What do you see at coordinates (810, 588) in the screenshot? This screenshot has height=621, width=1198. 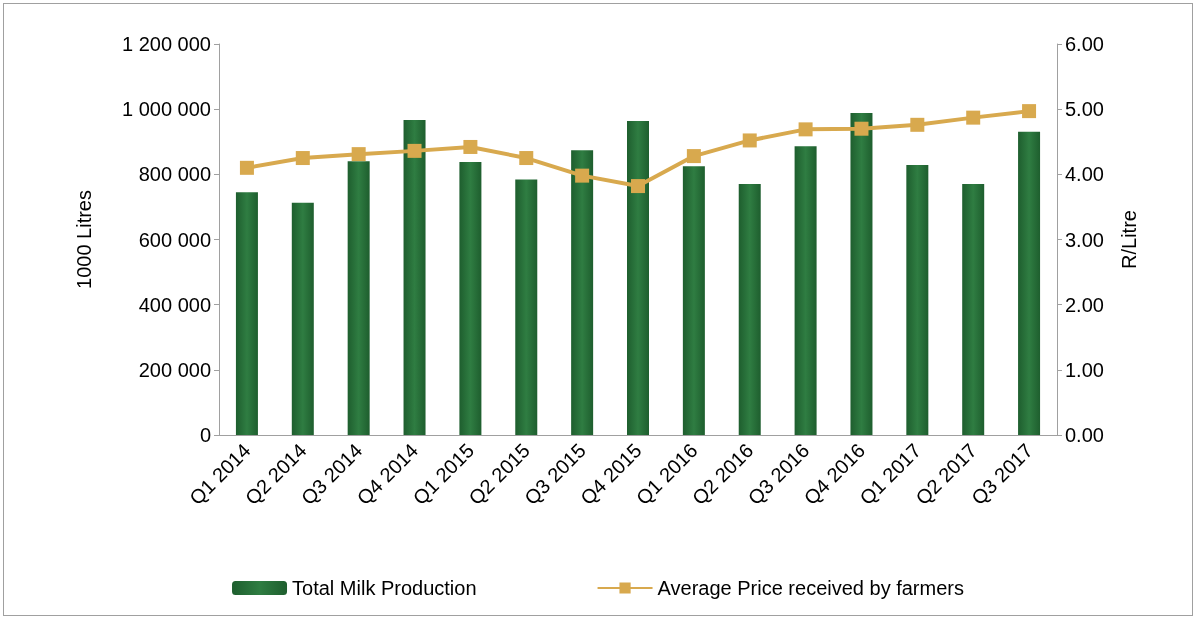 I see `legend-label: Average Price received by farmers` at bounding box center [810, 588].